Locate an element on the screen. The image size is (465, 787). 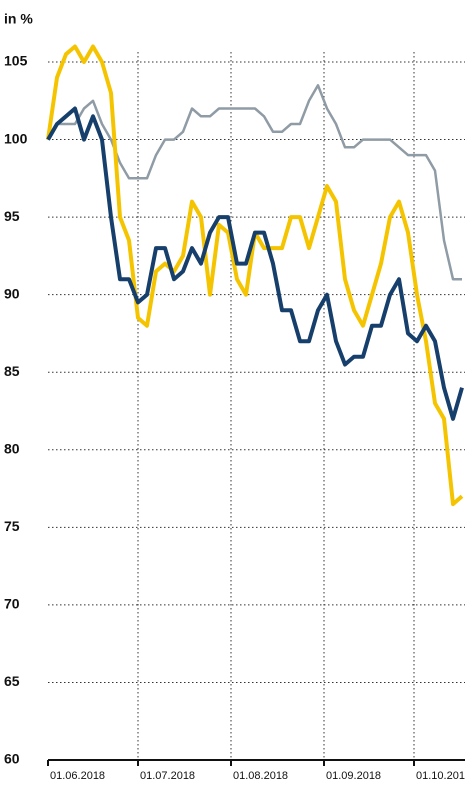
y-tick-label: 90 is located at coordinates (12, 293).